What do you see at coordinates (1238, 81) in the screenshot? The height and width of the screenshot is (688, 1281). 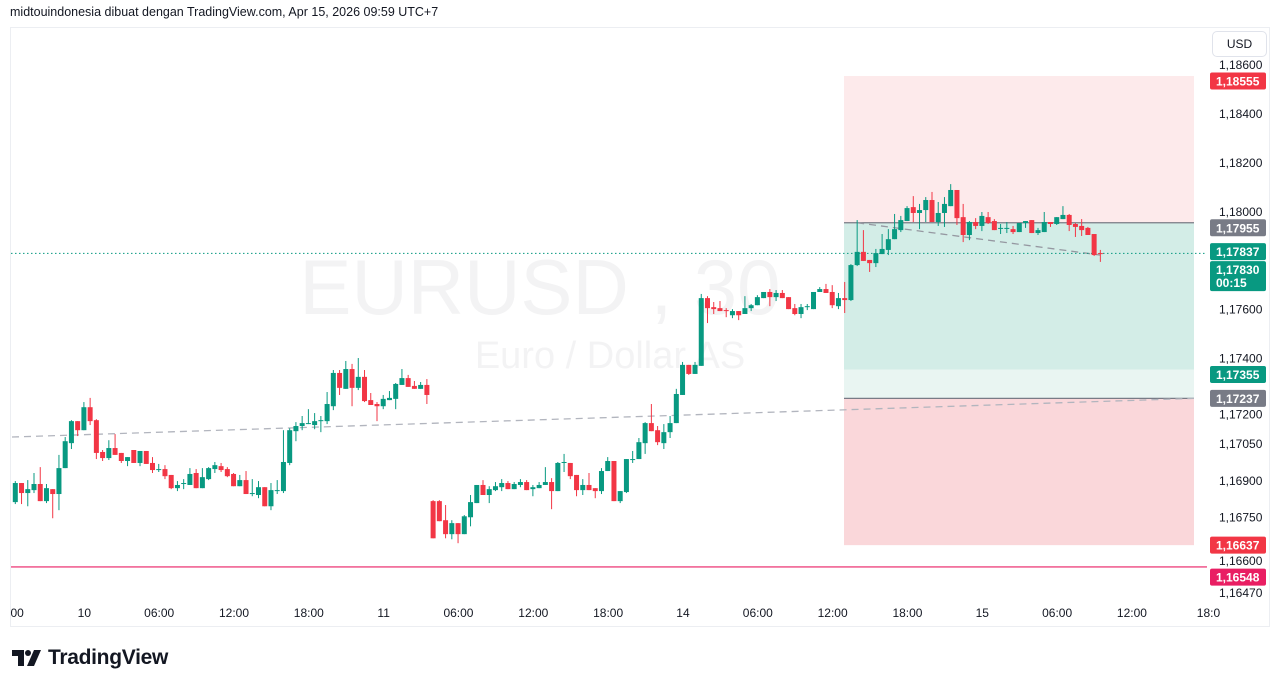 I see `price-label-badge: 1,18555` at bounding box center [1238, 81].